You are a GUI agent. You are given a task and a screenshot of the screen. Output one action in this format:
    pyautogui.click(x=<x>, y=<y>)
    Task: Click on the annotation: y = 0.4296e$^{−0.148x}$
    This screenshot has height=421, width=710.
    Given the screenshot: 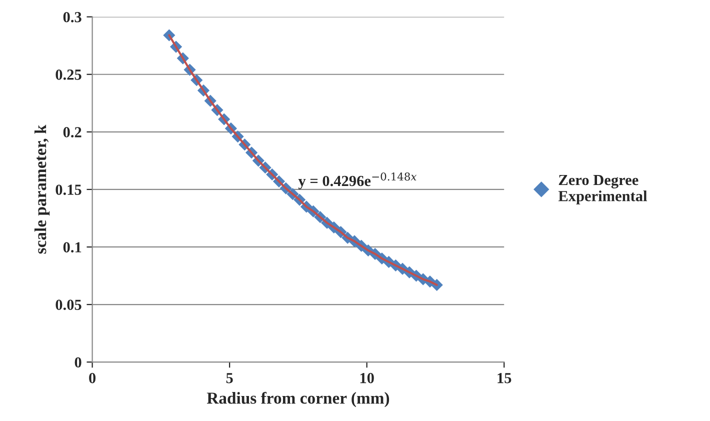 What is the action you would take?
    pyautogui.click(x=357, y=181)
    